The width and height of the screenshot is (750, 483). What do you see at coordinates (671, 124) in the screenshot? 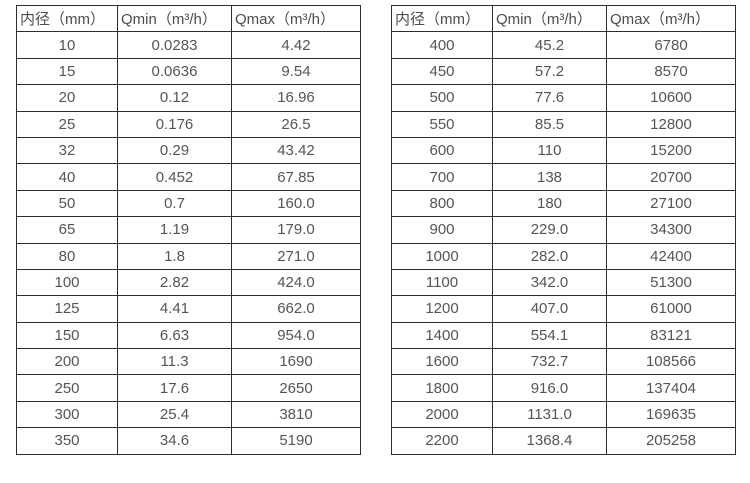
I see `table-cell: 12800` at bounding box center [671, 124].